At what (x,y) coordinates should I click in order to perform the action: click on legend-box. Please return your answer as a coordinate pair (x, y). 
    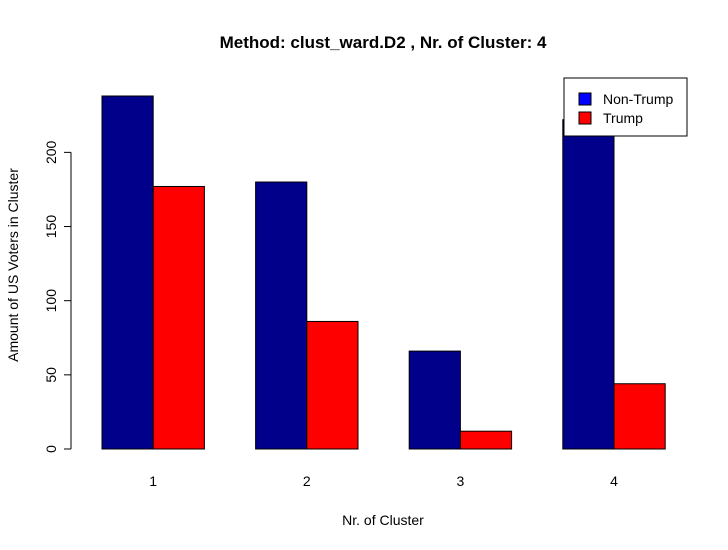
    Looking at the image, I should click on (625, 107).